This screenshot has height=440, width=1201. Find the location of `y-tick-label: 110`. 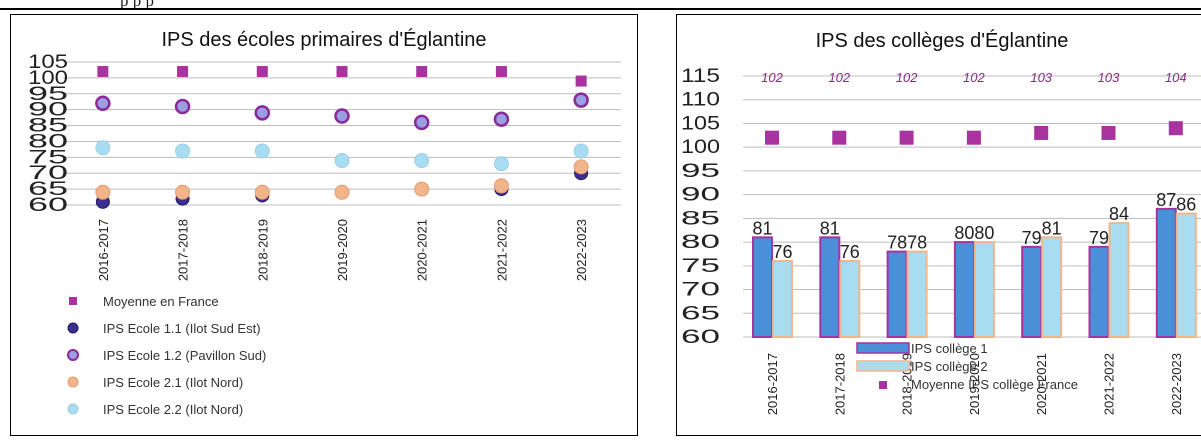

y-tick-label: 110 is located at coordinates (700, 100).